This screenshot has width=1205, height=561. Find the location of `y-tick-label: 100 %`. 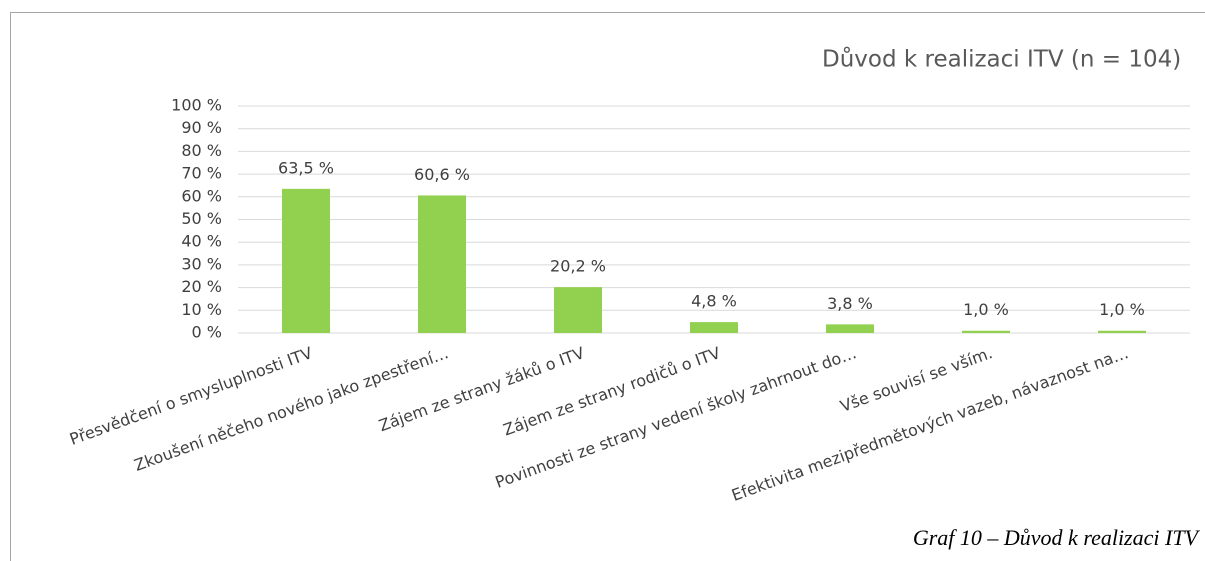

y-tick-label: 100 % is located at coordinates (196, 105).